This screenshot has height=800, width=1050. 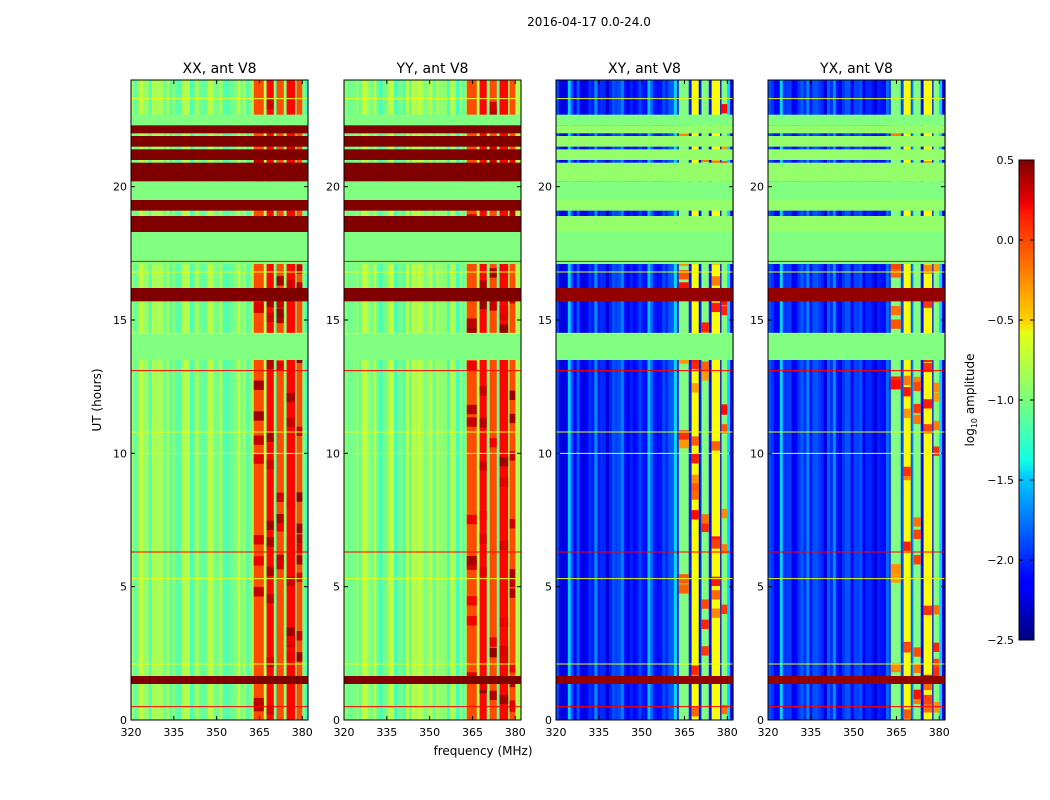 What do you see at coordinates (1000, 480) in the screenshot?
I see `colorbar-tick-label: −1.5` at bounding box center [1000, 480].